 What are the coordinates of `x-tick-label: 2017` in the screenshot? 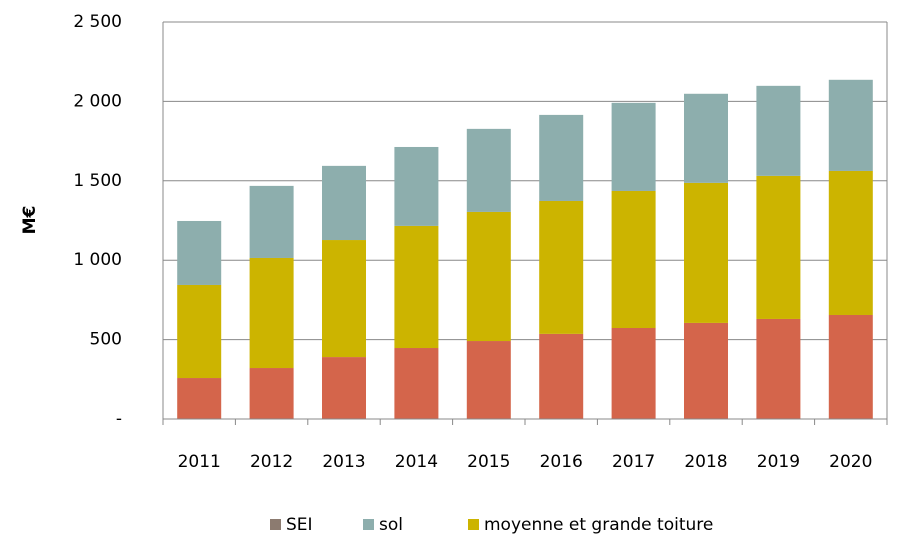 It's located at (633, 462).